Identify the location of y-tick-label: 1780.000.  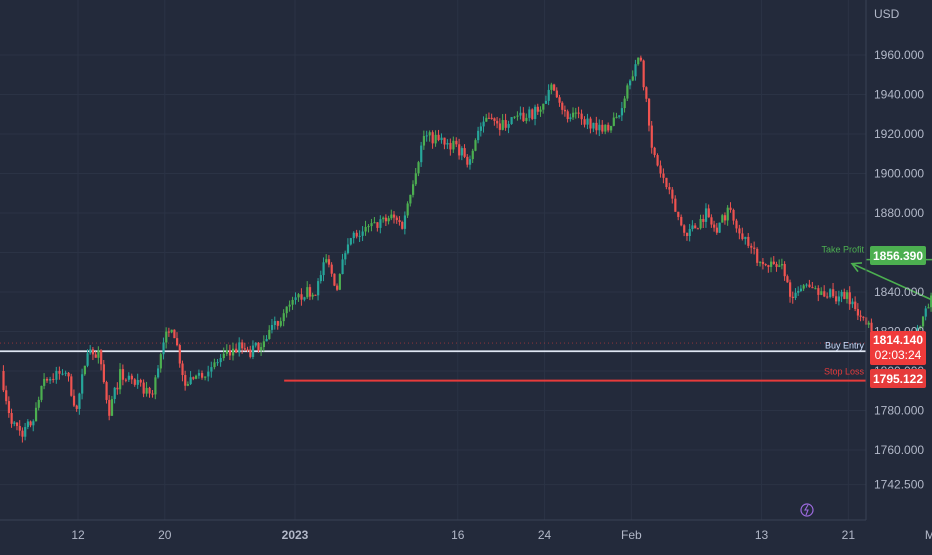
(899, 411).